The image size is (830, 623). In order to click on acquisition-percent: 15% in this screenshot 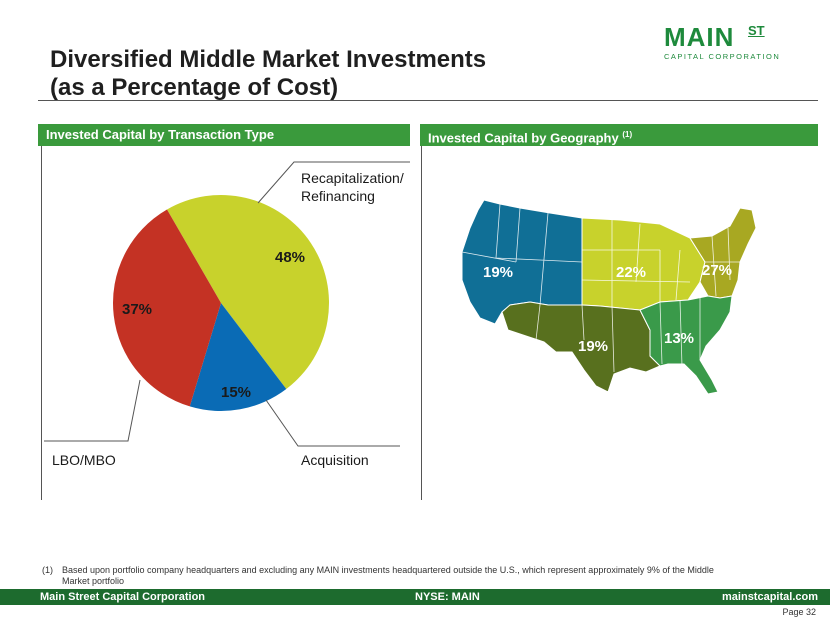, I will do `click(236, 392)`.